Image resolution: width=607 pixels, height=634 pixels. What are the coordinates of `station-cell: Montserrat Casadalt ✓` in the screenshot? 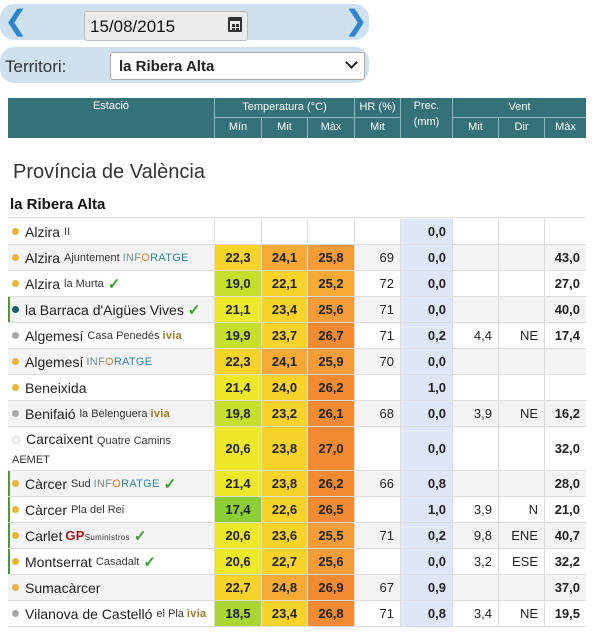 It's located at (111, 561).